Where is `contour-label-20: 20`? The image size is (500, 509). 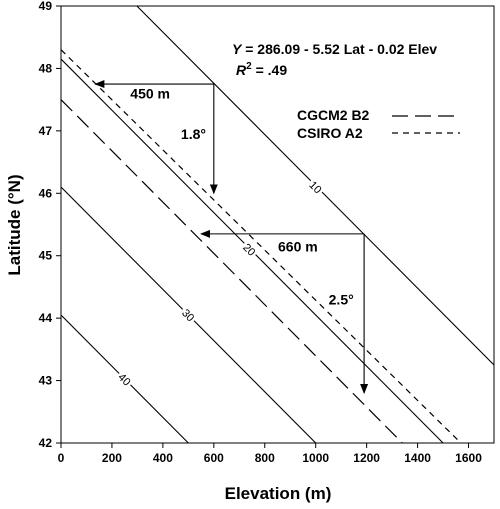
contour-label-20: 20 is located at coordinates (248, 250).